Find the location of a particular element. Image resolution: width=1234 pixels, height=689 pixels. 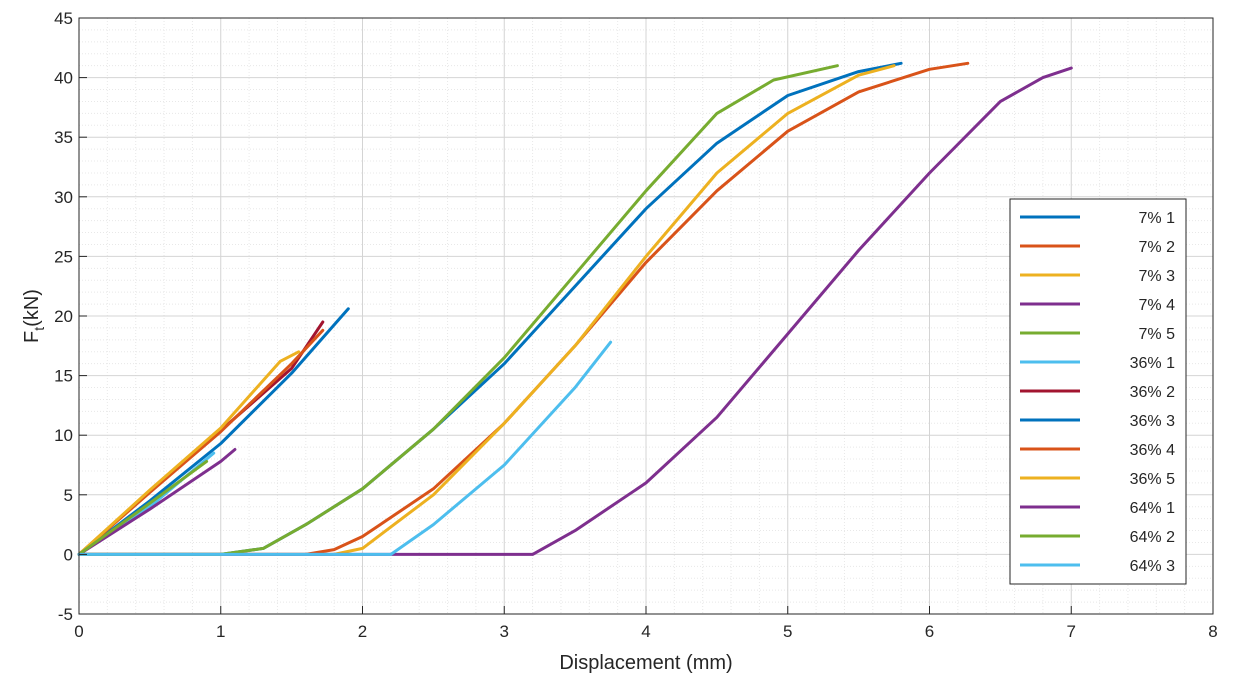

legend-label: 36% 3 is located at coordinates (1152, 421).